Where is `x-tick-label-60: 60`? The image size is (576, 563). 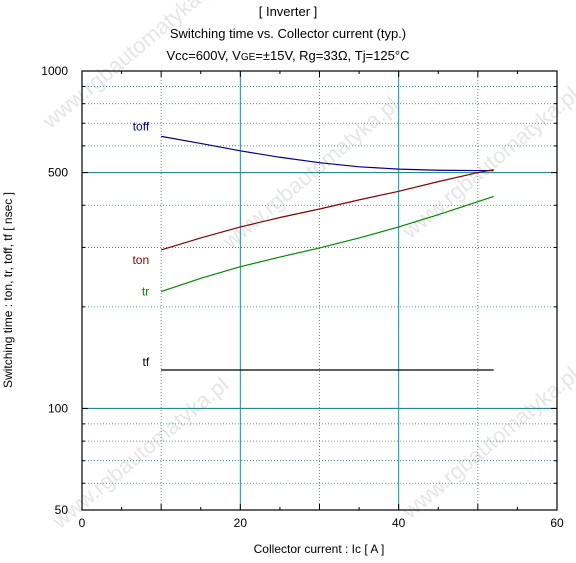
x-tick-label-60: 60 is located at coordinates (557, 523).